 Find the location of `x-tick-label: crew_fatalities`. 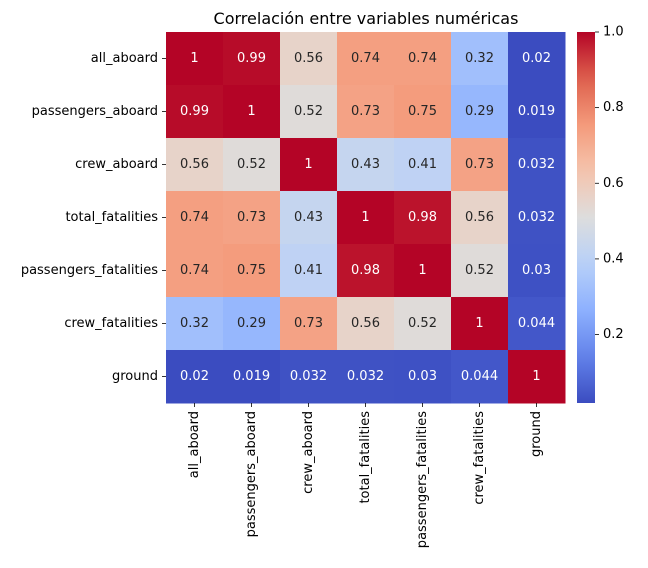

x-tick-label: crew_fatalities is located at coordinates (479, 458).